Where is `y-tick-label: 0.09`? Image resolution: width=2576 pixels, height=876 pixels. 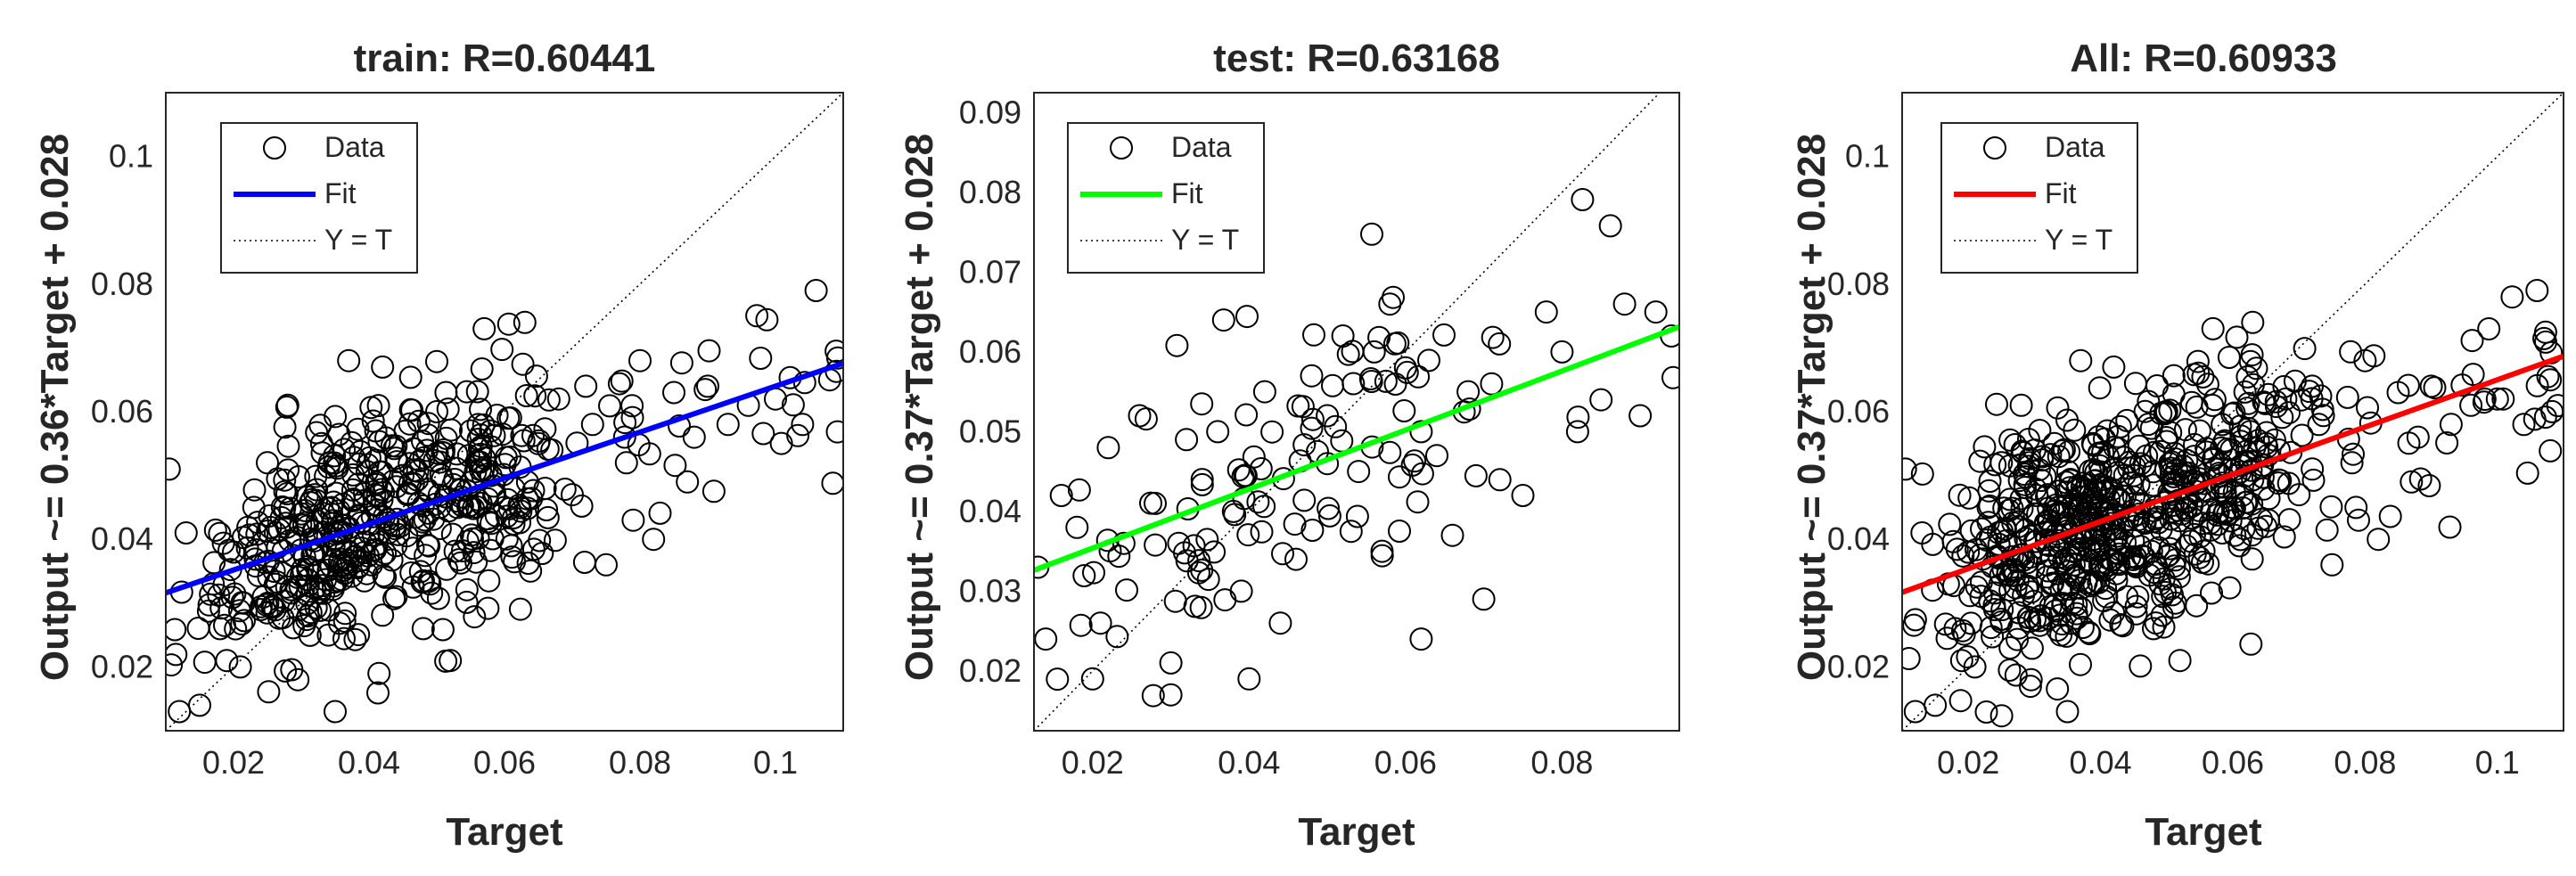
y-tick-label: 0.09 is located at coordinates (990, 112).